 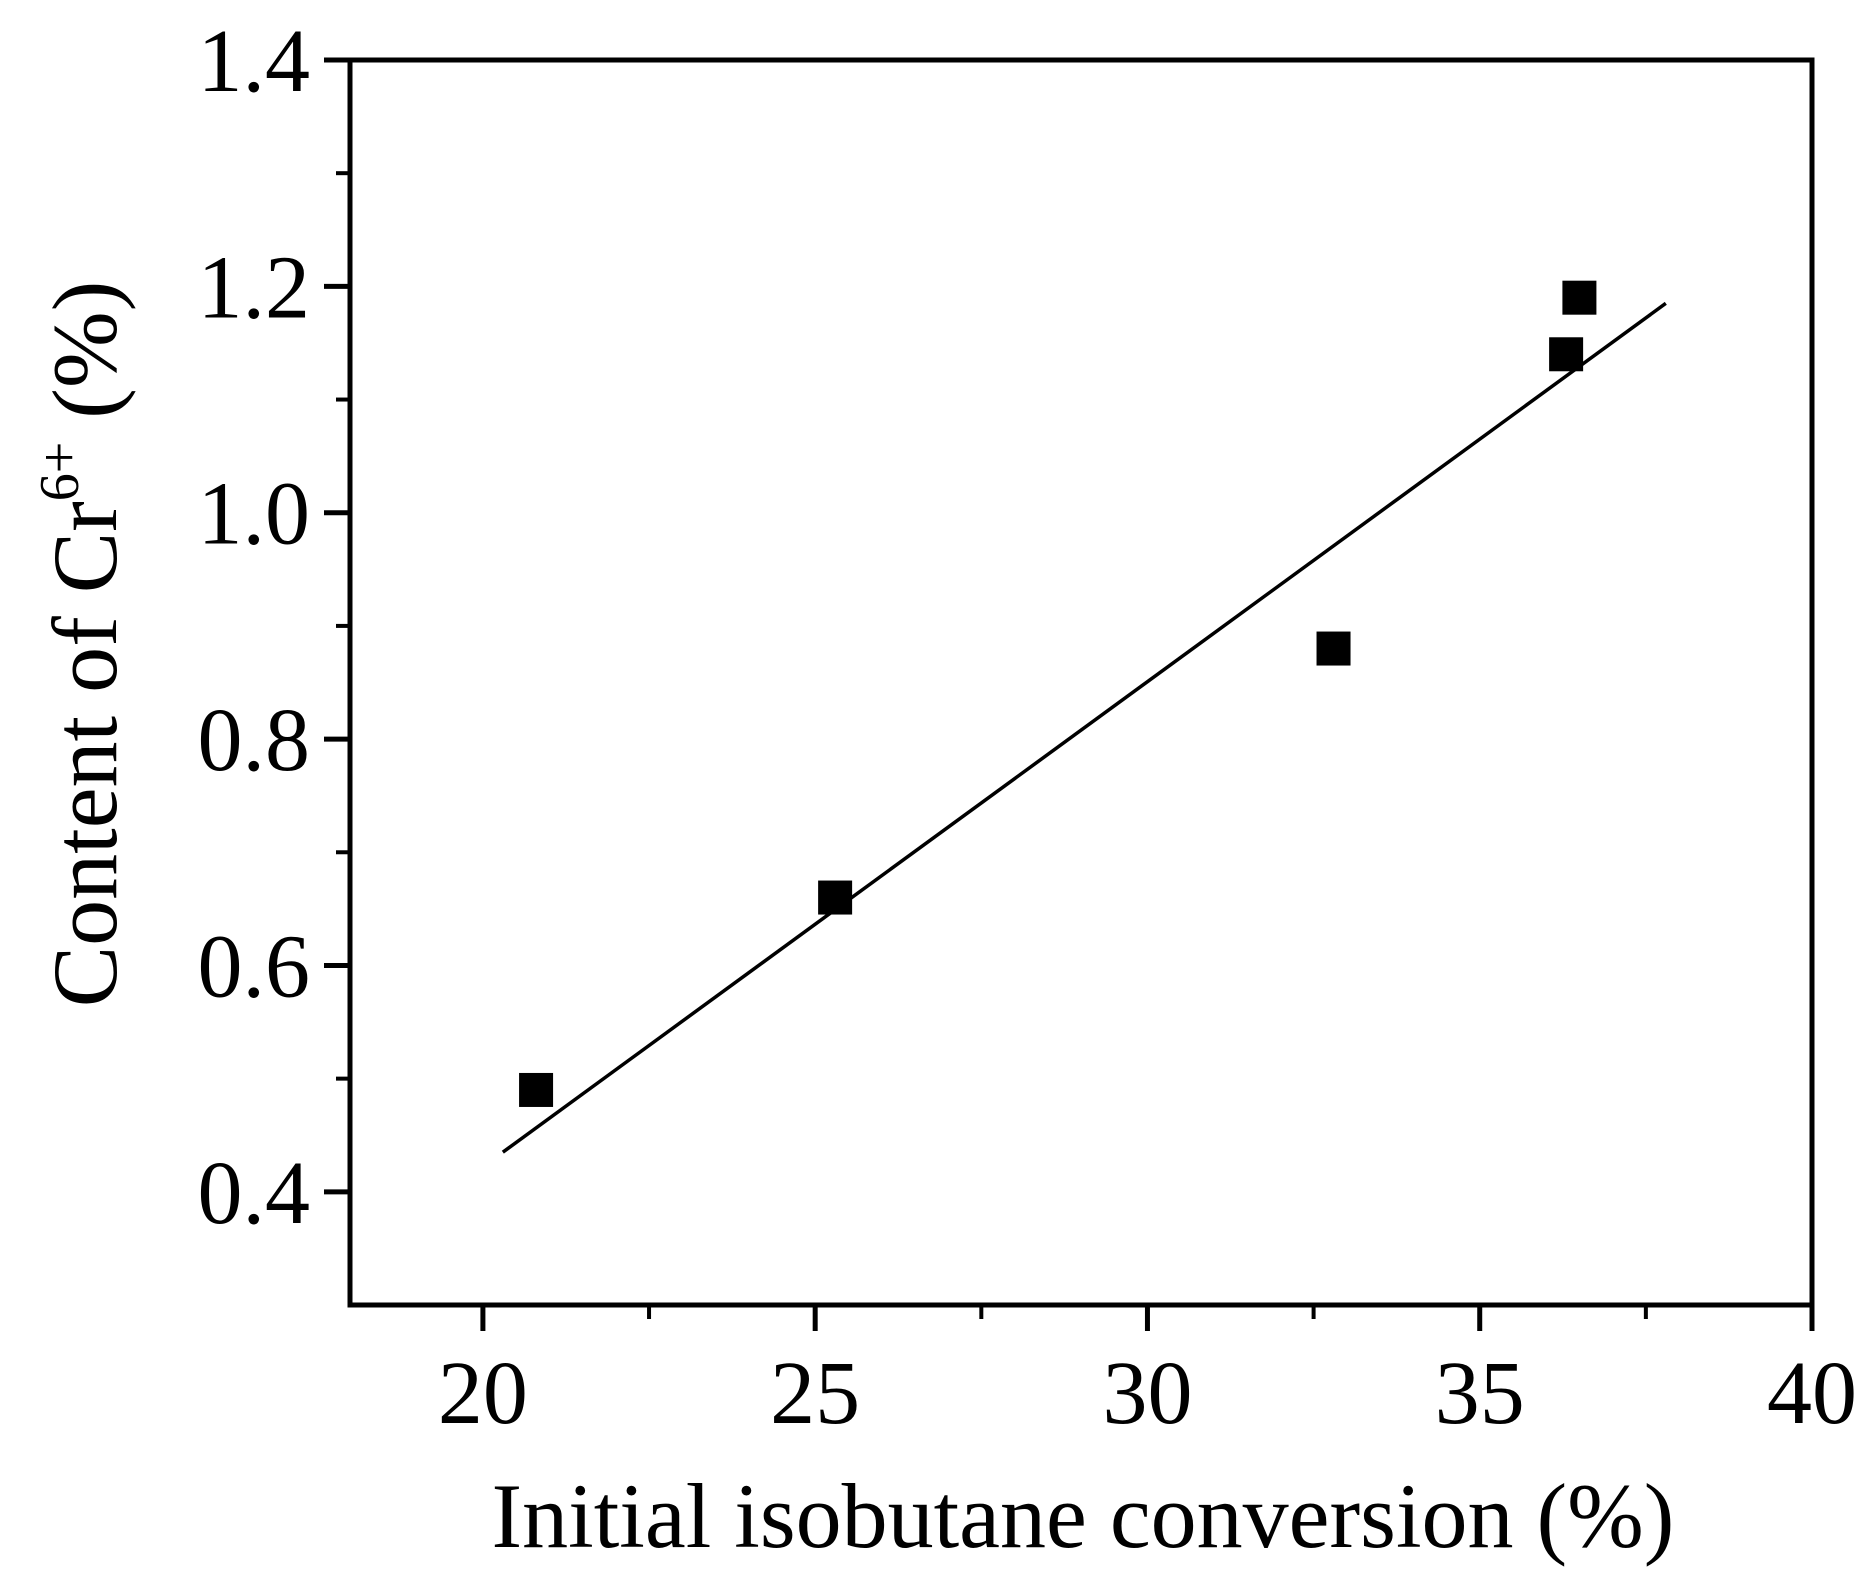 I want to click on y-axis-title-superscript: 6+, so click(x=60, y=472).